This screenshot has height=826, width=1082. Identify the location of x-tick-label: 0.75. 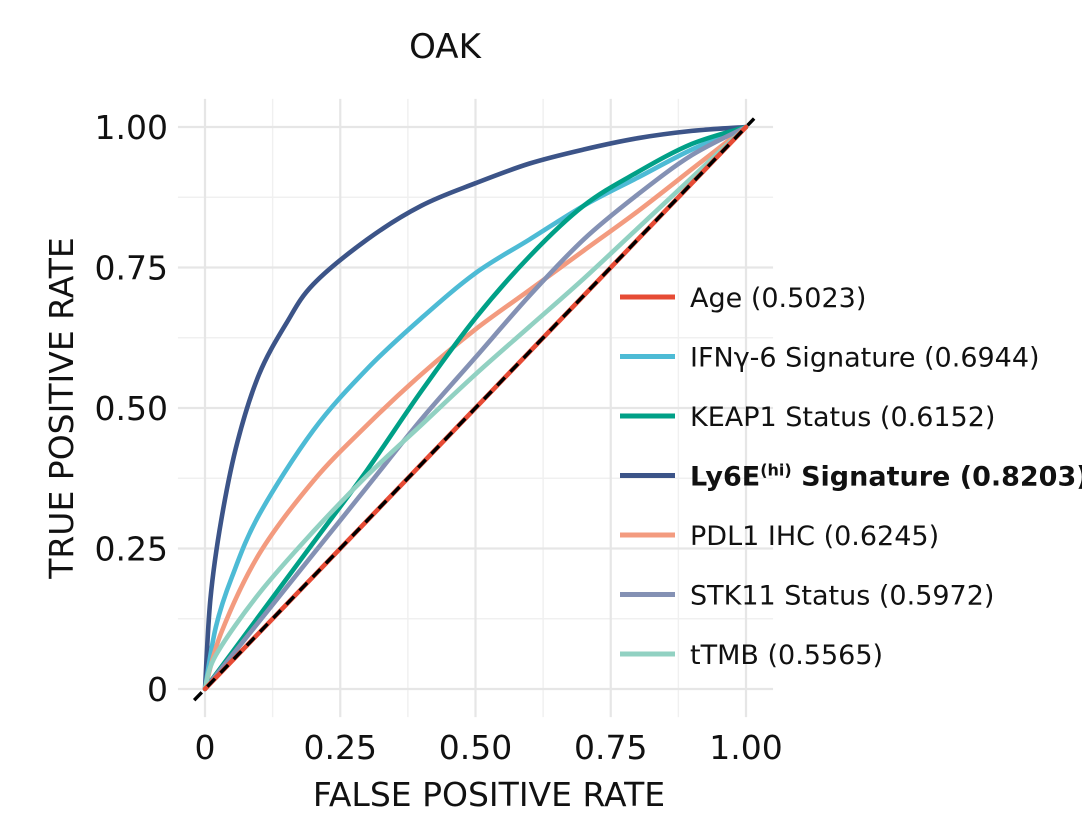
(610, 747).